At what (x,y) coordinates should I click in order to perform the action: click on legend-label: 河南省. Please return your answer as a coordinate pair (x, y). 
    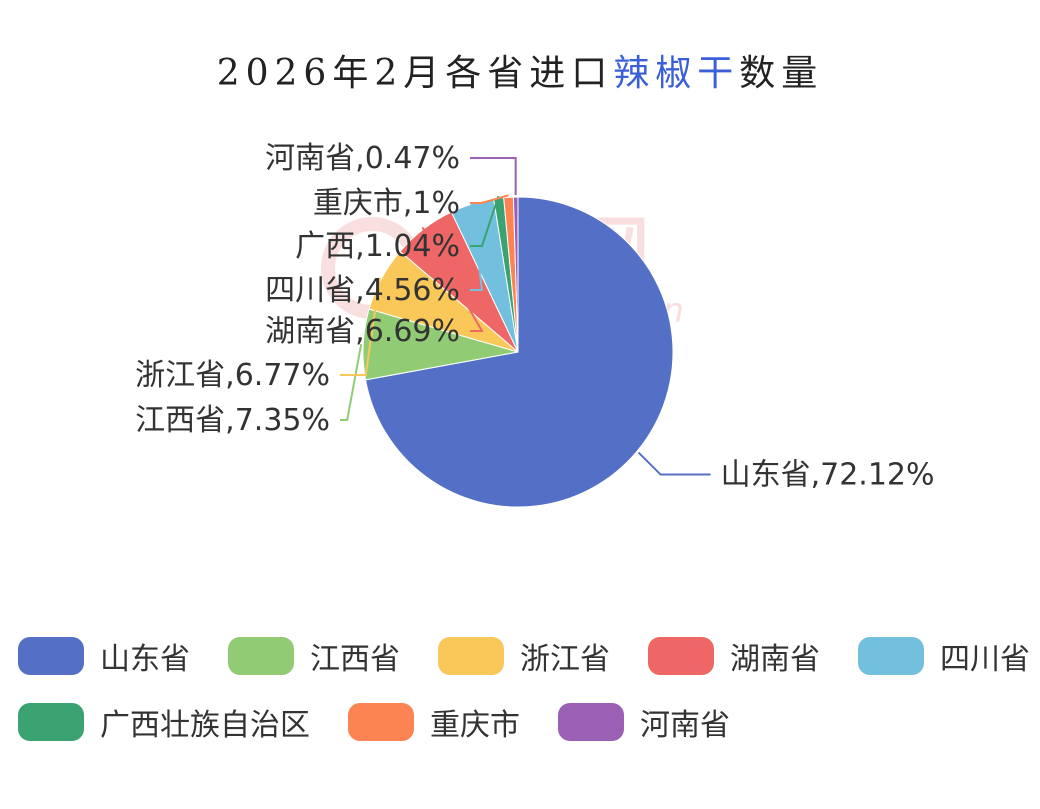
    Looking at the image, I should click on (685, 725).